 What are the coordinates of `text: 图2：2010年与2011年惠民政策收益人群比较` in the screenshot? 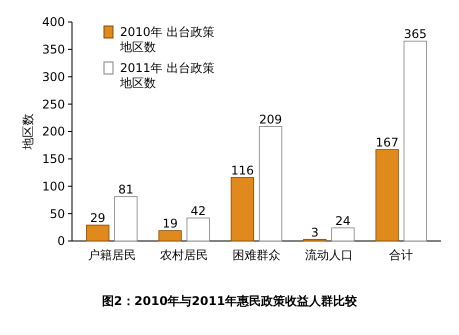 It's located at (230, 301).